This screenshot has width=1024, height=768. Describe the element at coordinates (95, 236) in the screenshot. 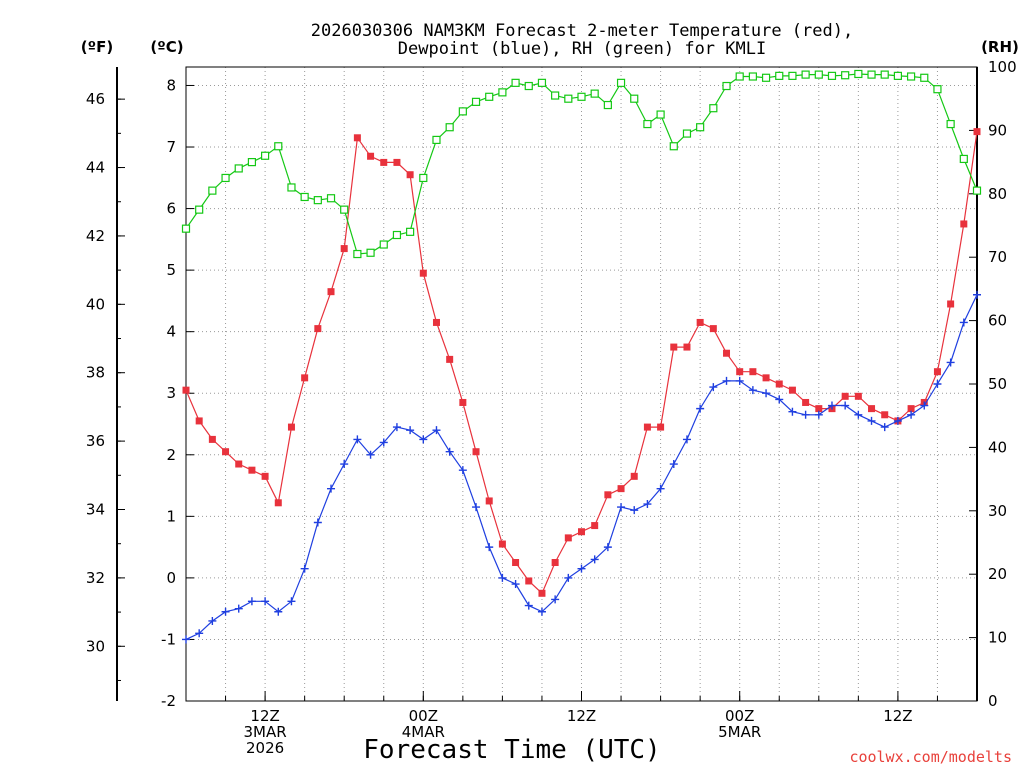

I see `fahrenheit-tick-label: 42` at that location.